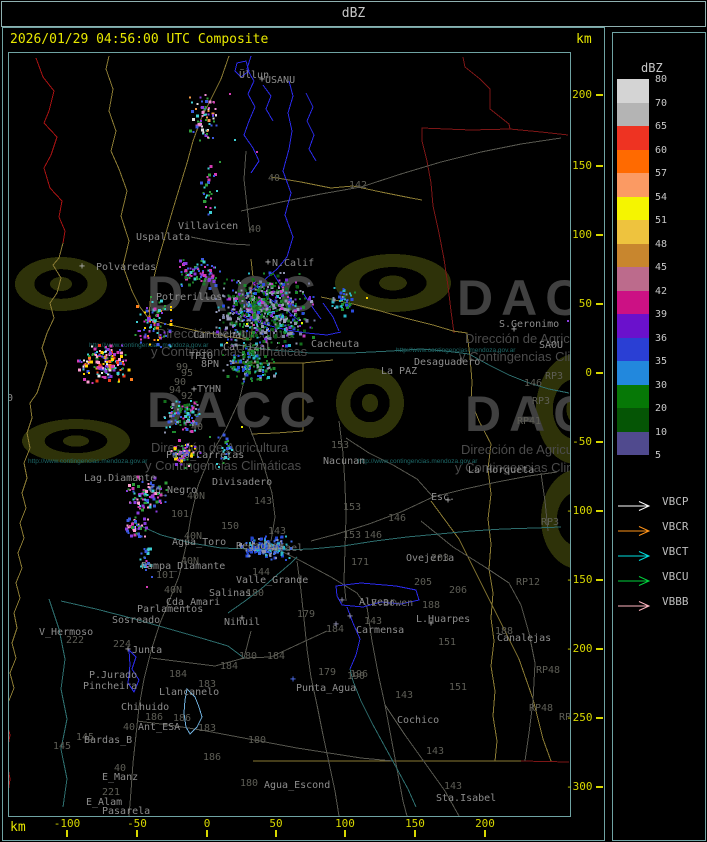 Image resolution: width=707 pixels, height=842 pixels. What do you see at coordinates (108, 740) in the screenshot?
I see `place-label: Bardas_B` at bounding box center [108, 740].